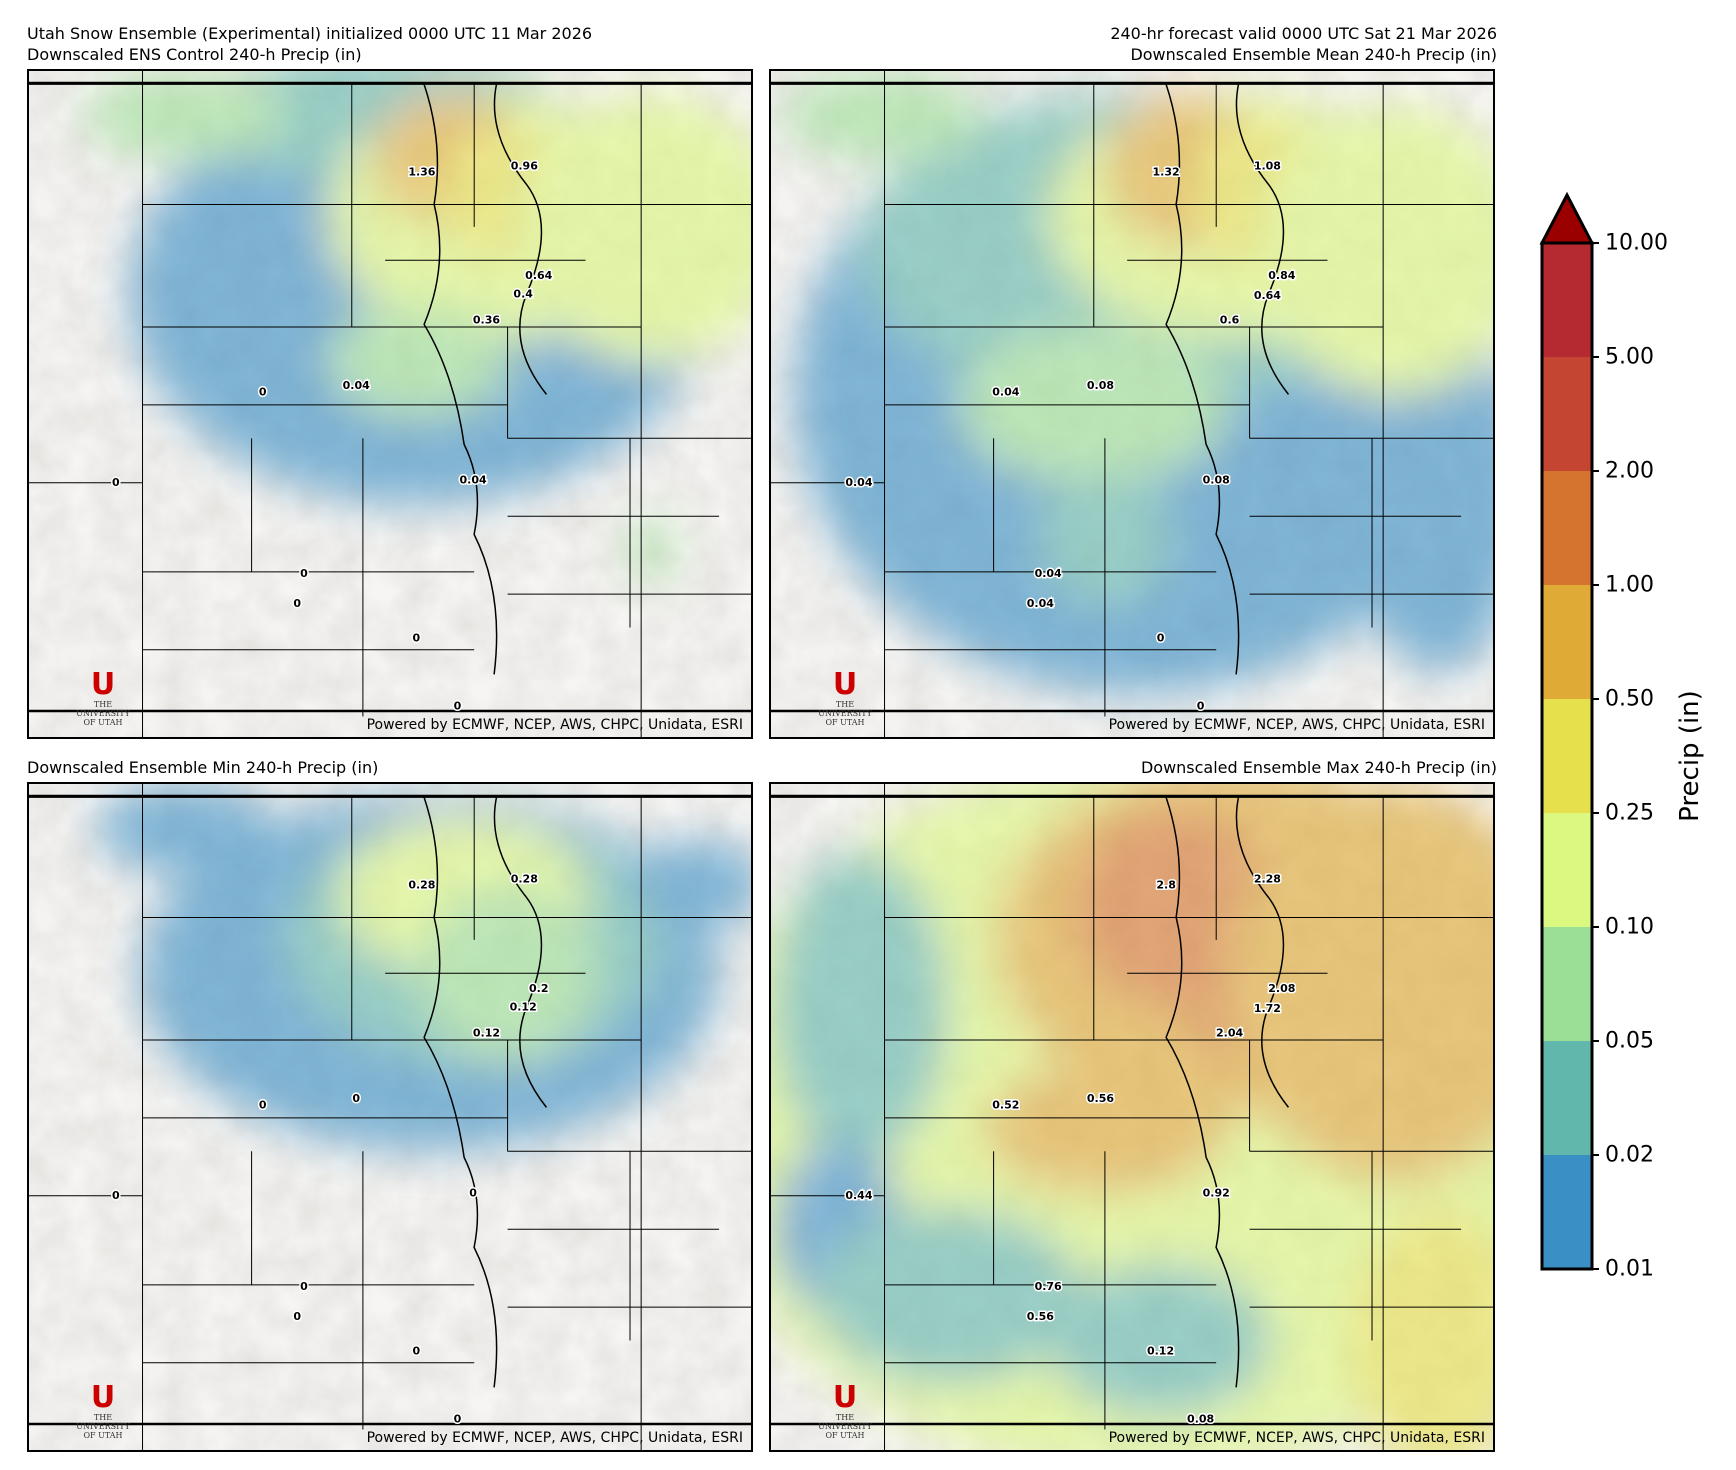 Image resolution: width=1736 pixels, height=1470 pixels. I want to click on colorbar-tick-label: 0.01, so click(1629, 1269).